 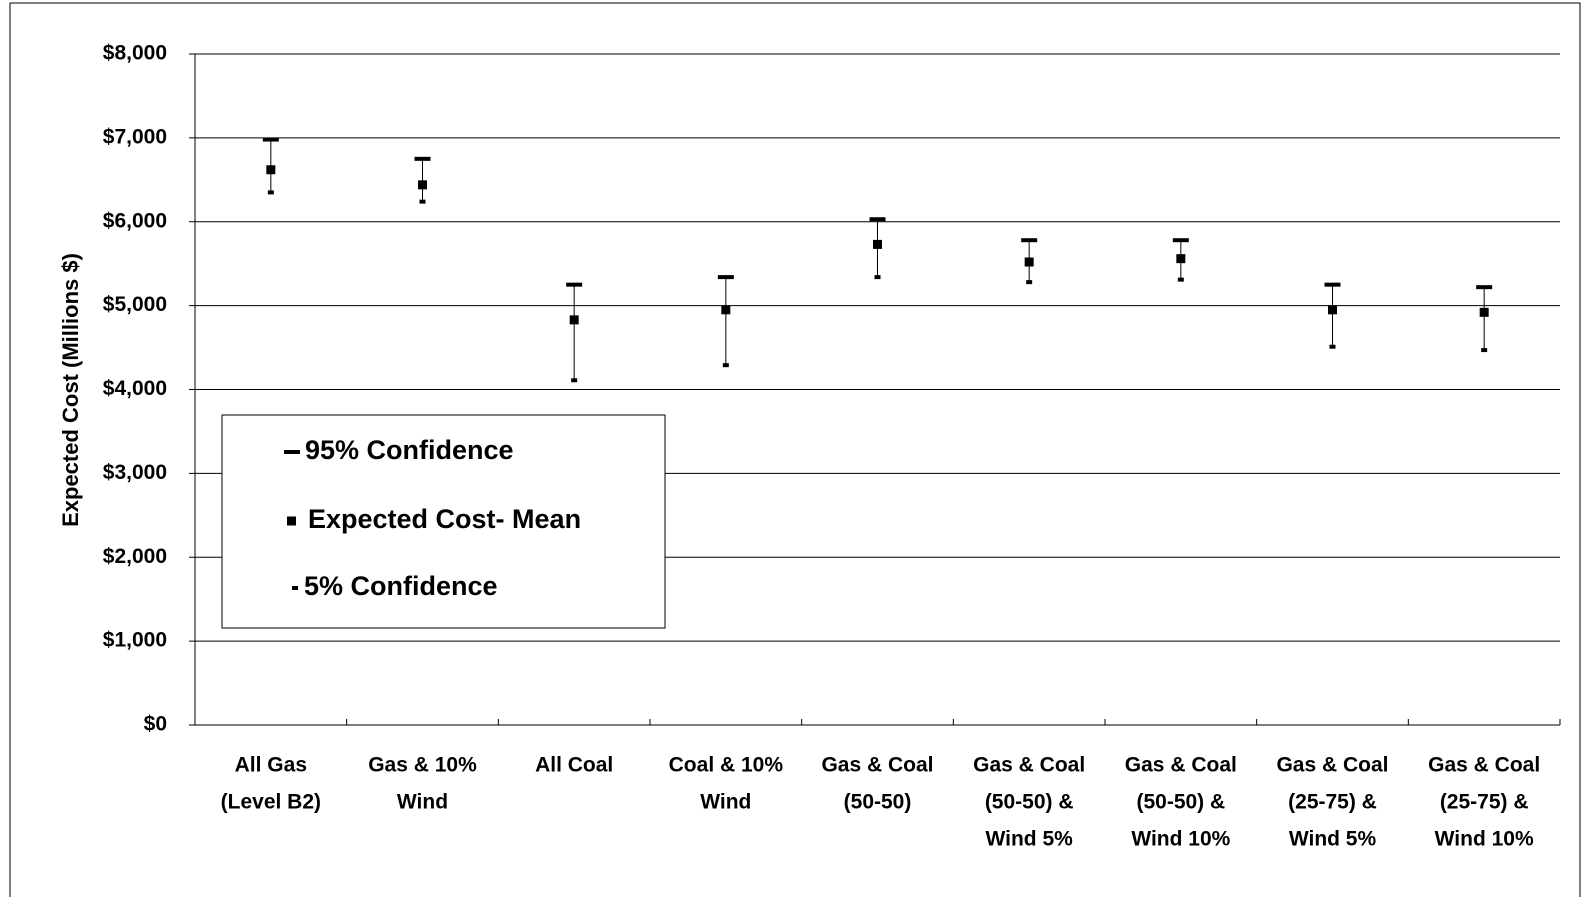 What do you see at coordinates (135, 53) in the screenshot?
I see `y-tick-label: $8,000` at bounding box center [135, 53].